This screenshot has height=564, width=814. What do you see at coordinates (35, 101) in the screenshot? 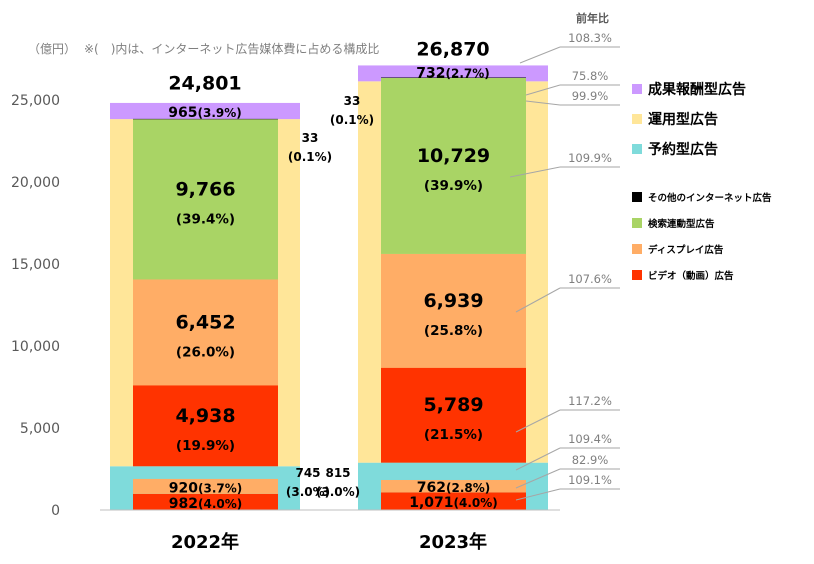
I see `y-tick-label: 25,000` at bounding box center [35, 101].